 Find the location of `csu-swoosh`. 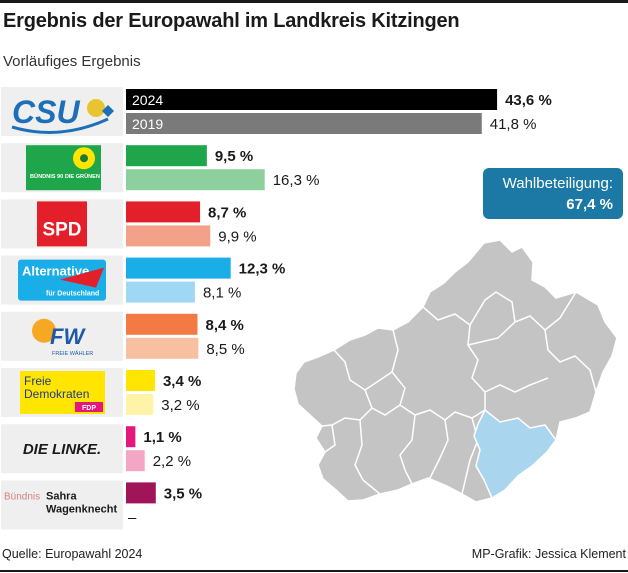

csu-swoosh is located at coordinates (60, 125).